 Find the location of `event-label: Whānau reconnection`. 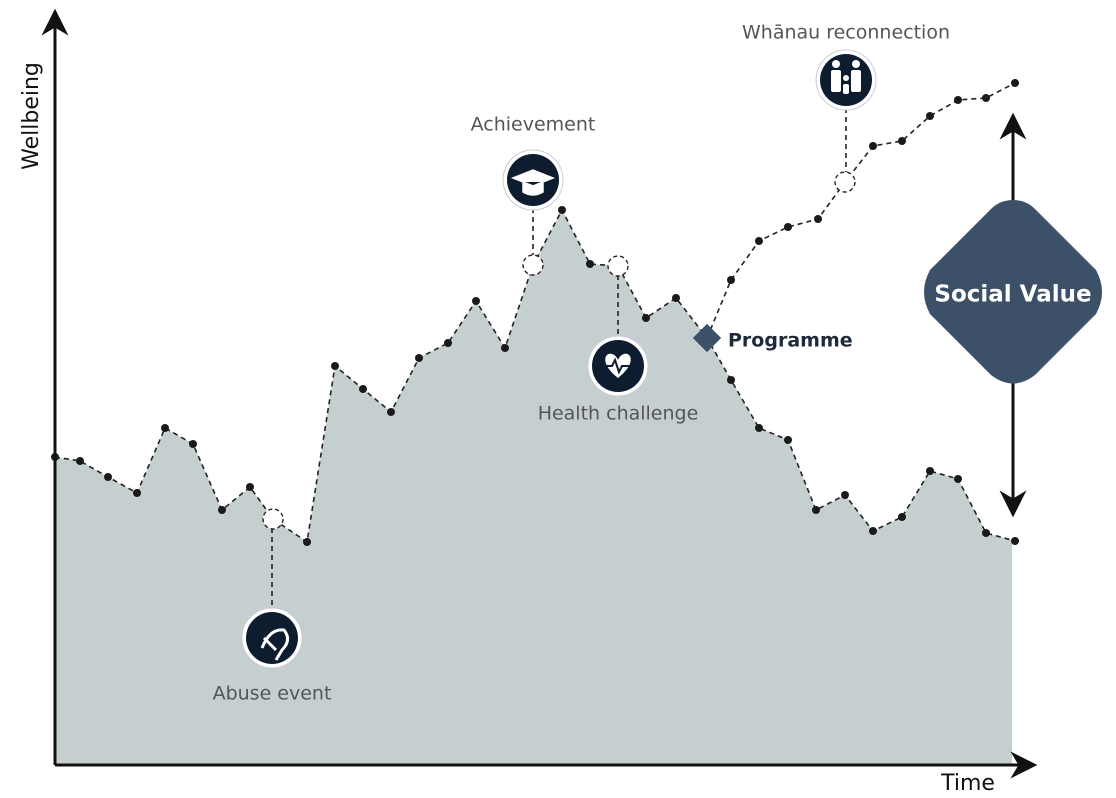

event-label: Whānau reconnection is located at coordinates (846, 33).